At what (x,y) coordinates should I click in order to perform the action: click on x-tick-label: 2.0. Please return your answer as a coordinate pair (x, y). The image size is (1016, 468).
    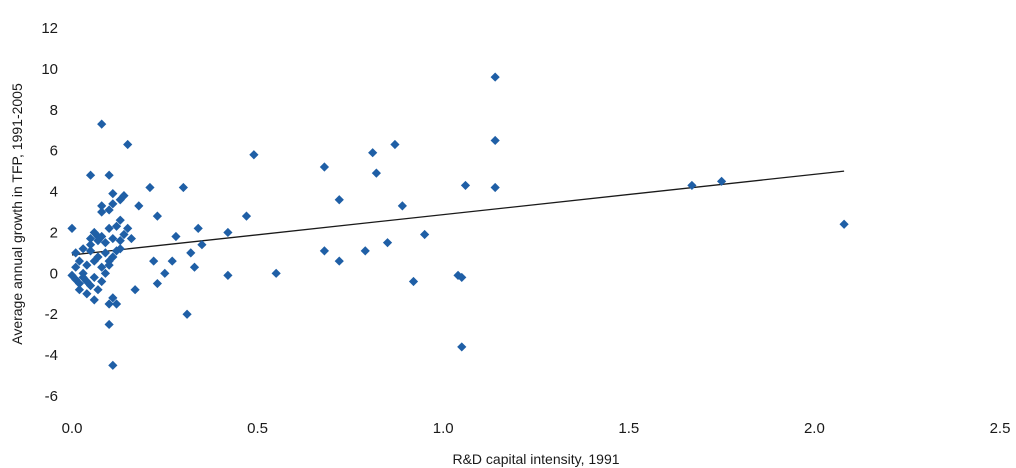
    Looking at the image, I should click on (814, 428).